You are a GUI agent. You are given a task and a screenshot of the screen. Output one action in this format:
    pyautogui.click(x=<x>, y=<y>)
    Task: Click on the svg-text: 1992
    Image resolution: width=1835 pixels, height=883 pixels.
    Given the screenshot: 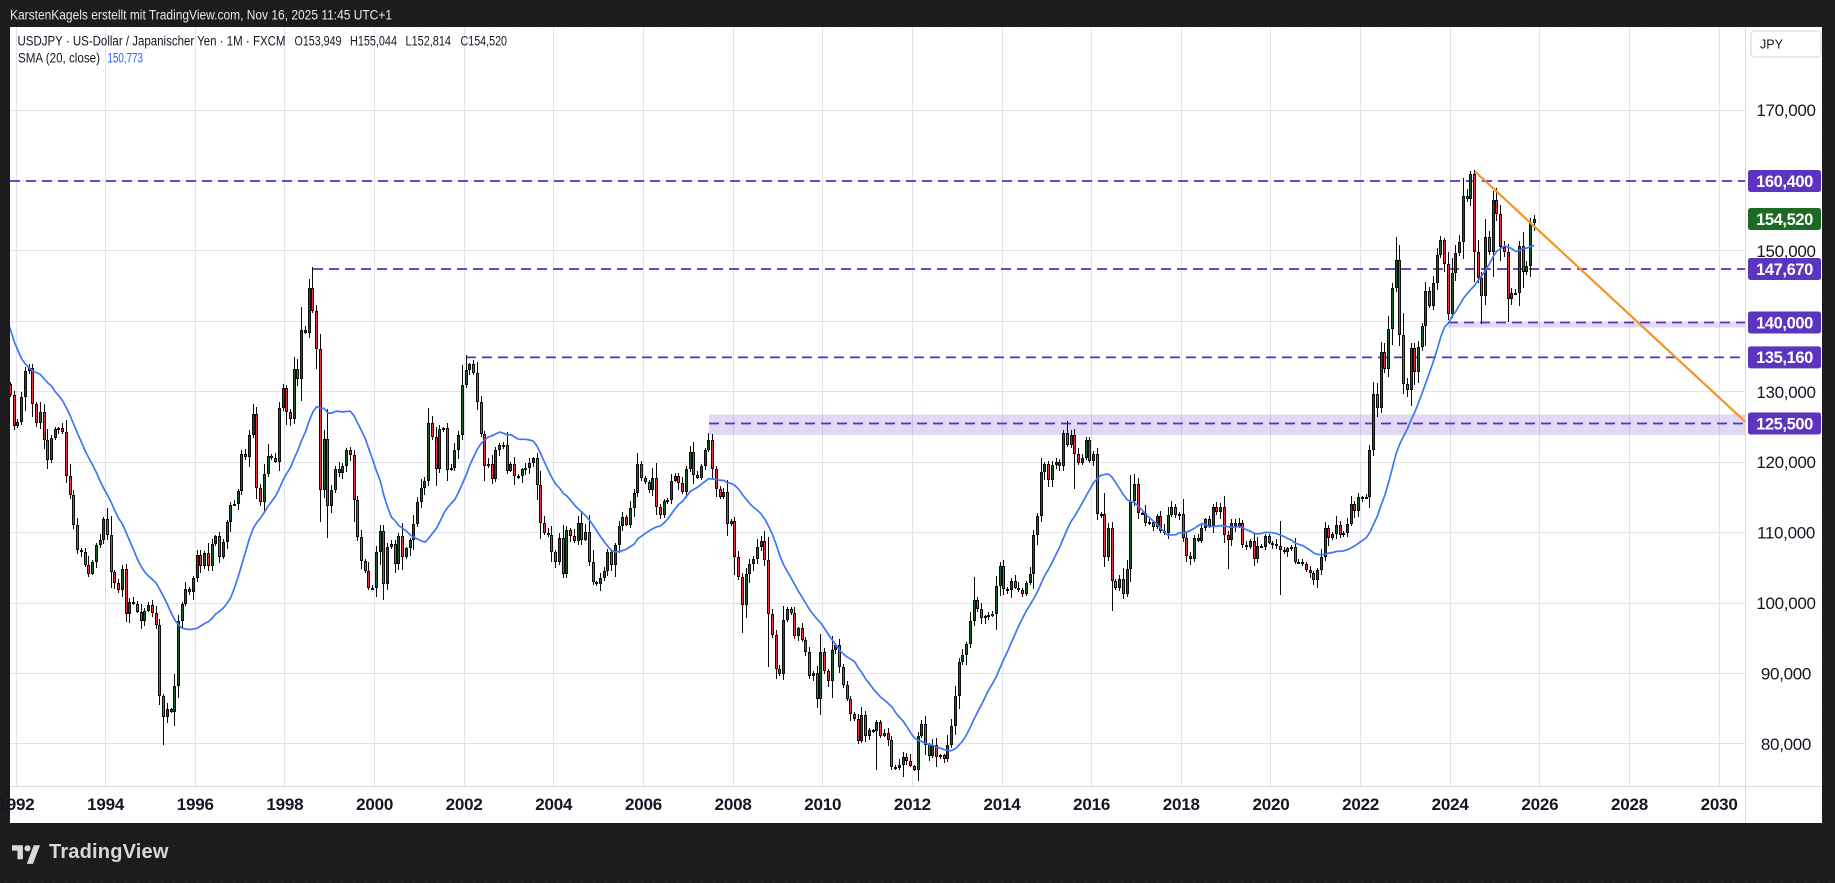 What is the action you would take?
    pyautogui.click(x=17, y=804)
    